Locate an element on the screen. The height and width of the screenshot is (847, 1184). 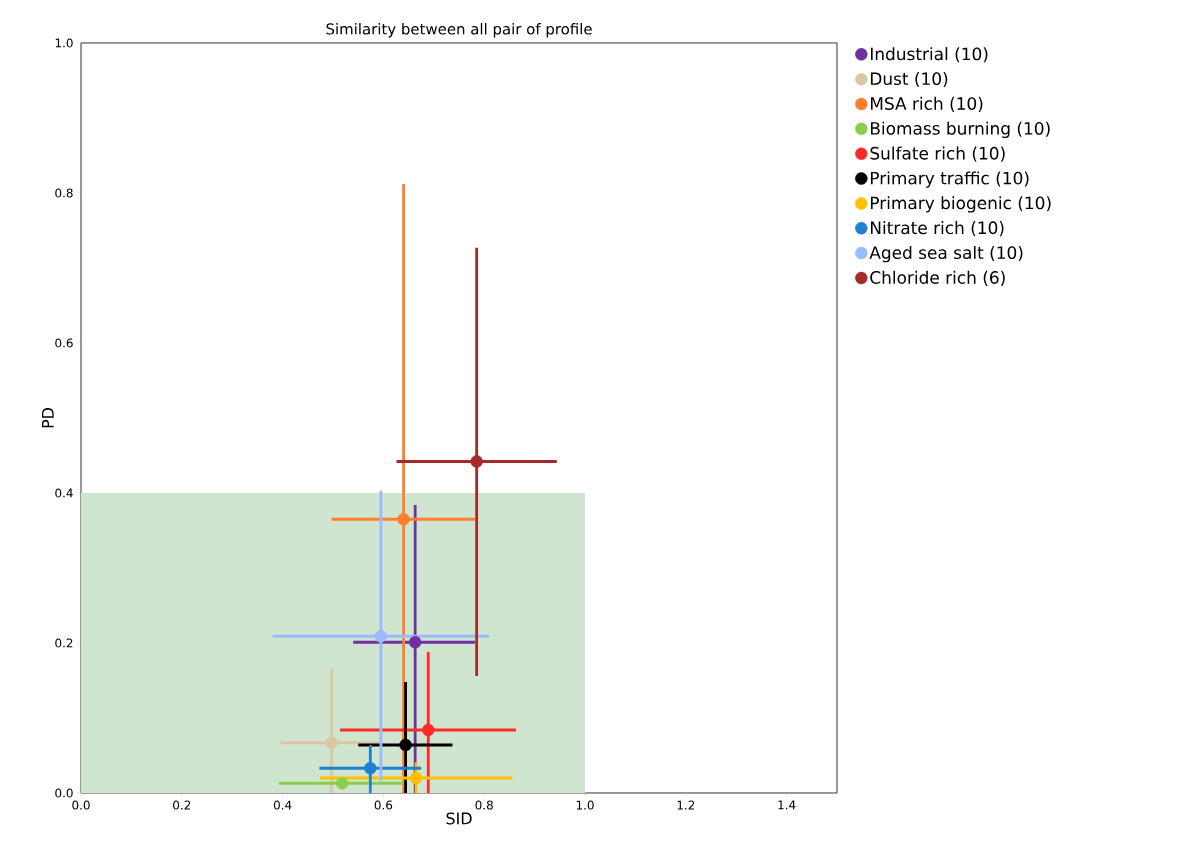
legend-label: Aged sea salt (10) is located at coordinates (946, 254).